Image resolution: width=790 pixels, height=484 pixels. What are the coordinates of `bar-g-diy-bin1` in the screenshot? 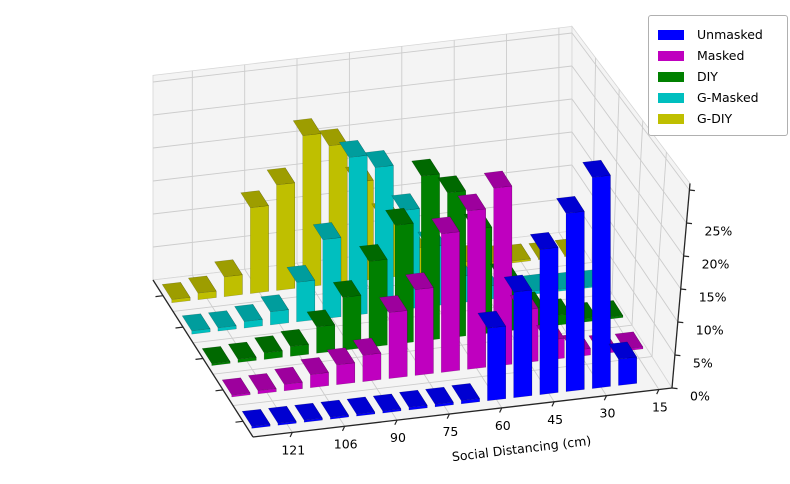 It's located at (202, 287).